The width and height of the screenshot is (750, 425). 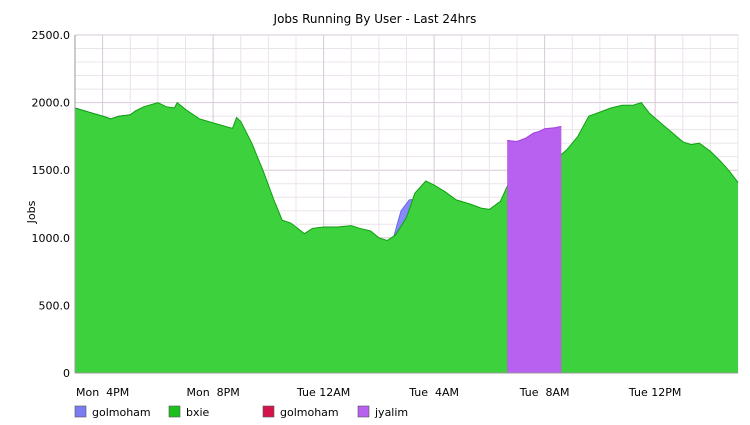 What do you see at coordinates (391, 412) in the screenshot?
I see `legend-label: jyalim` at bounding box center [391, 412].